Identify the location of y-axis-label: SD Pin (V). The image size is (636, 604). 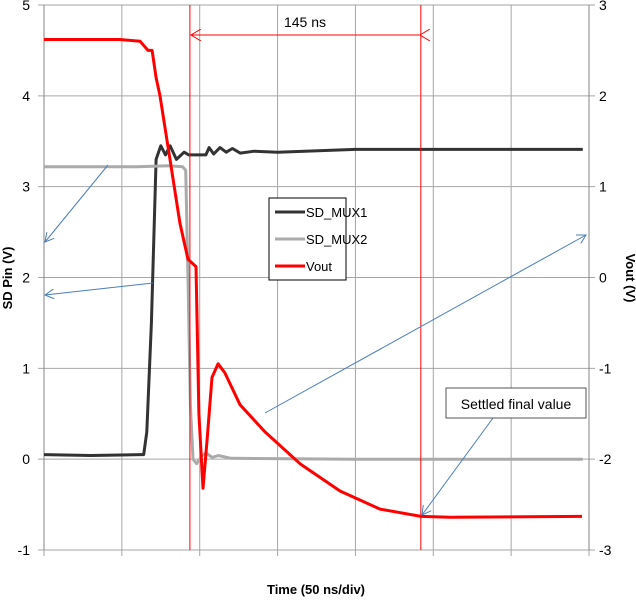
(7, 278).